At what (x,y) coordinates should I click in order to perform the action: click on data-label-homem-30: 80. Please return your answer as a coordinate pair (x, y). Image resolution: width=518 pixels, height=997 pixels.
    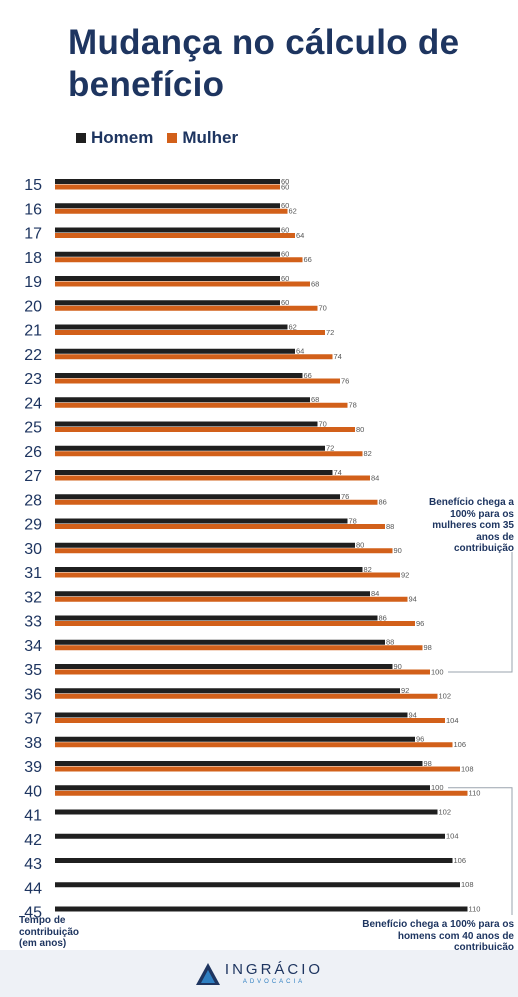
    Looking at the image, I should click on (360, 545).